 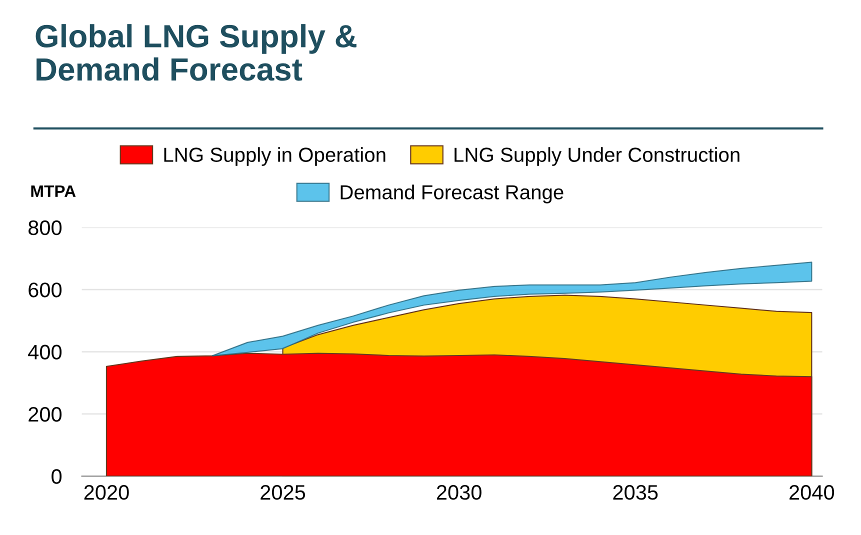 I want to click on x-tick-label: 2035, so click(x=635, y=492).